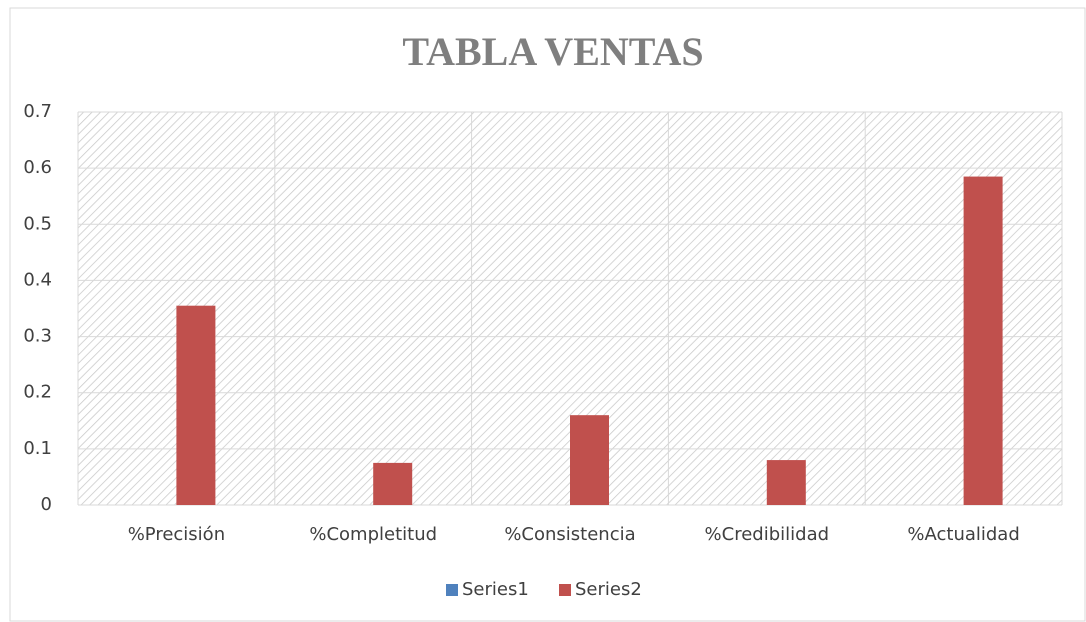 The height and width of the screenshot is (622, 1086). Describe the element at coordinates (608, 589) in the screenshot. I see `legend-label: Series2` at that location.